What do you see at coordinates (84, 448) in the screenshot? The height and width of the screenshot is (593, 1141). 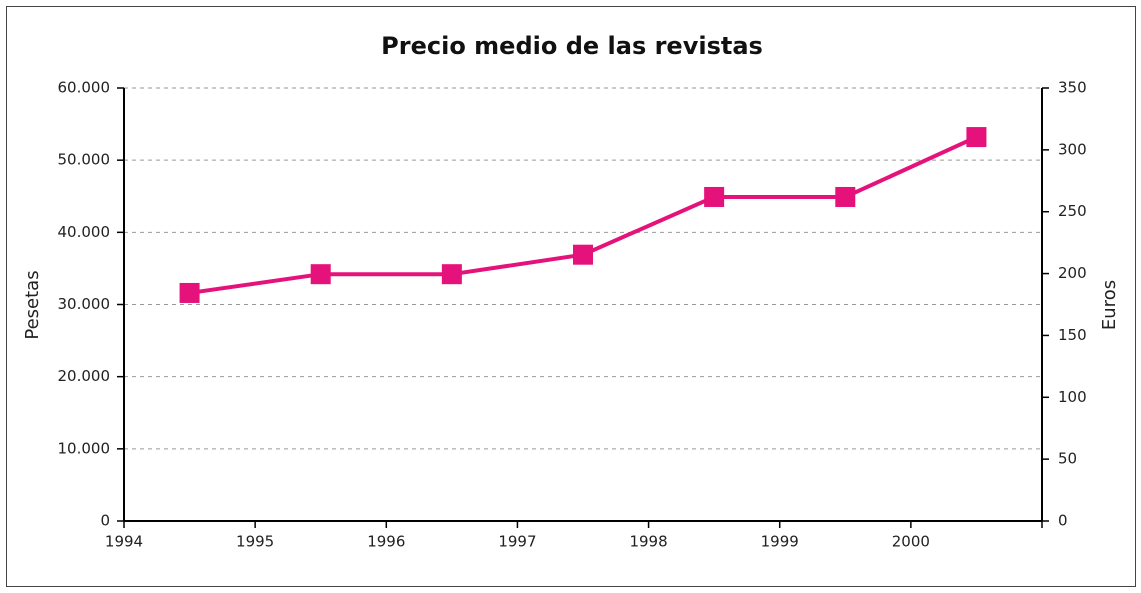 I see `y-tick-label: 10.000` at bounding box center [84, 448].